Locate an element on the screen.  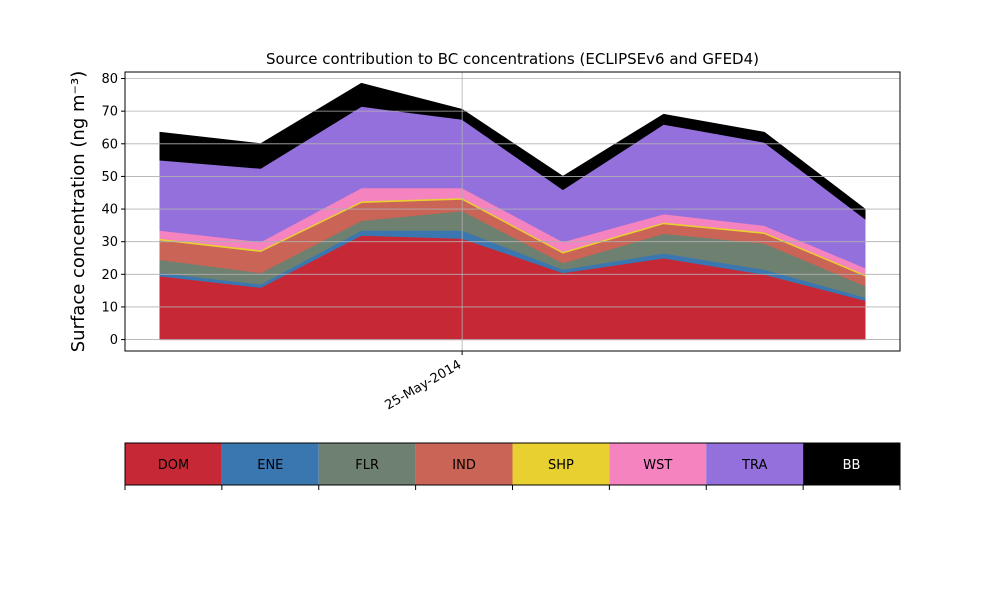
legend-swatch-bb is located at coordinates (851, 464).